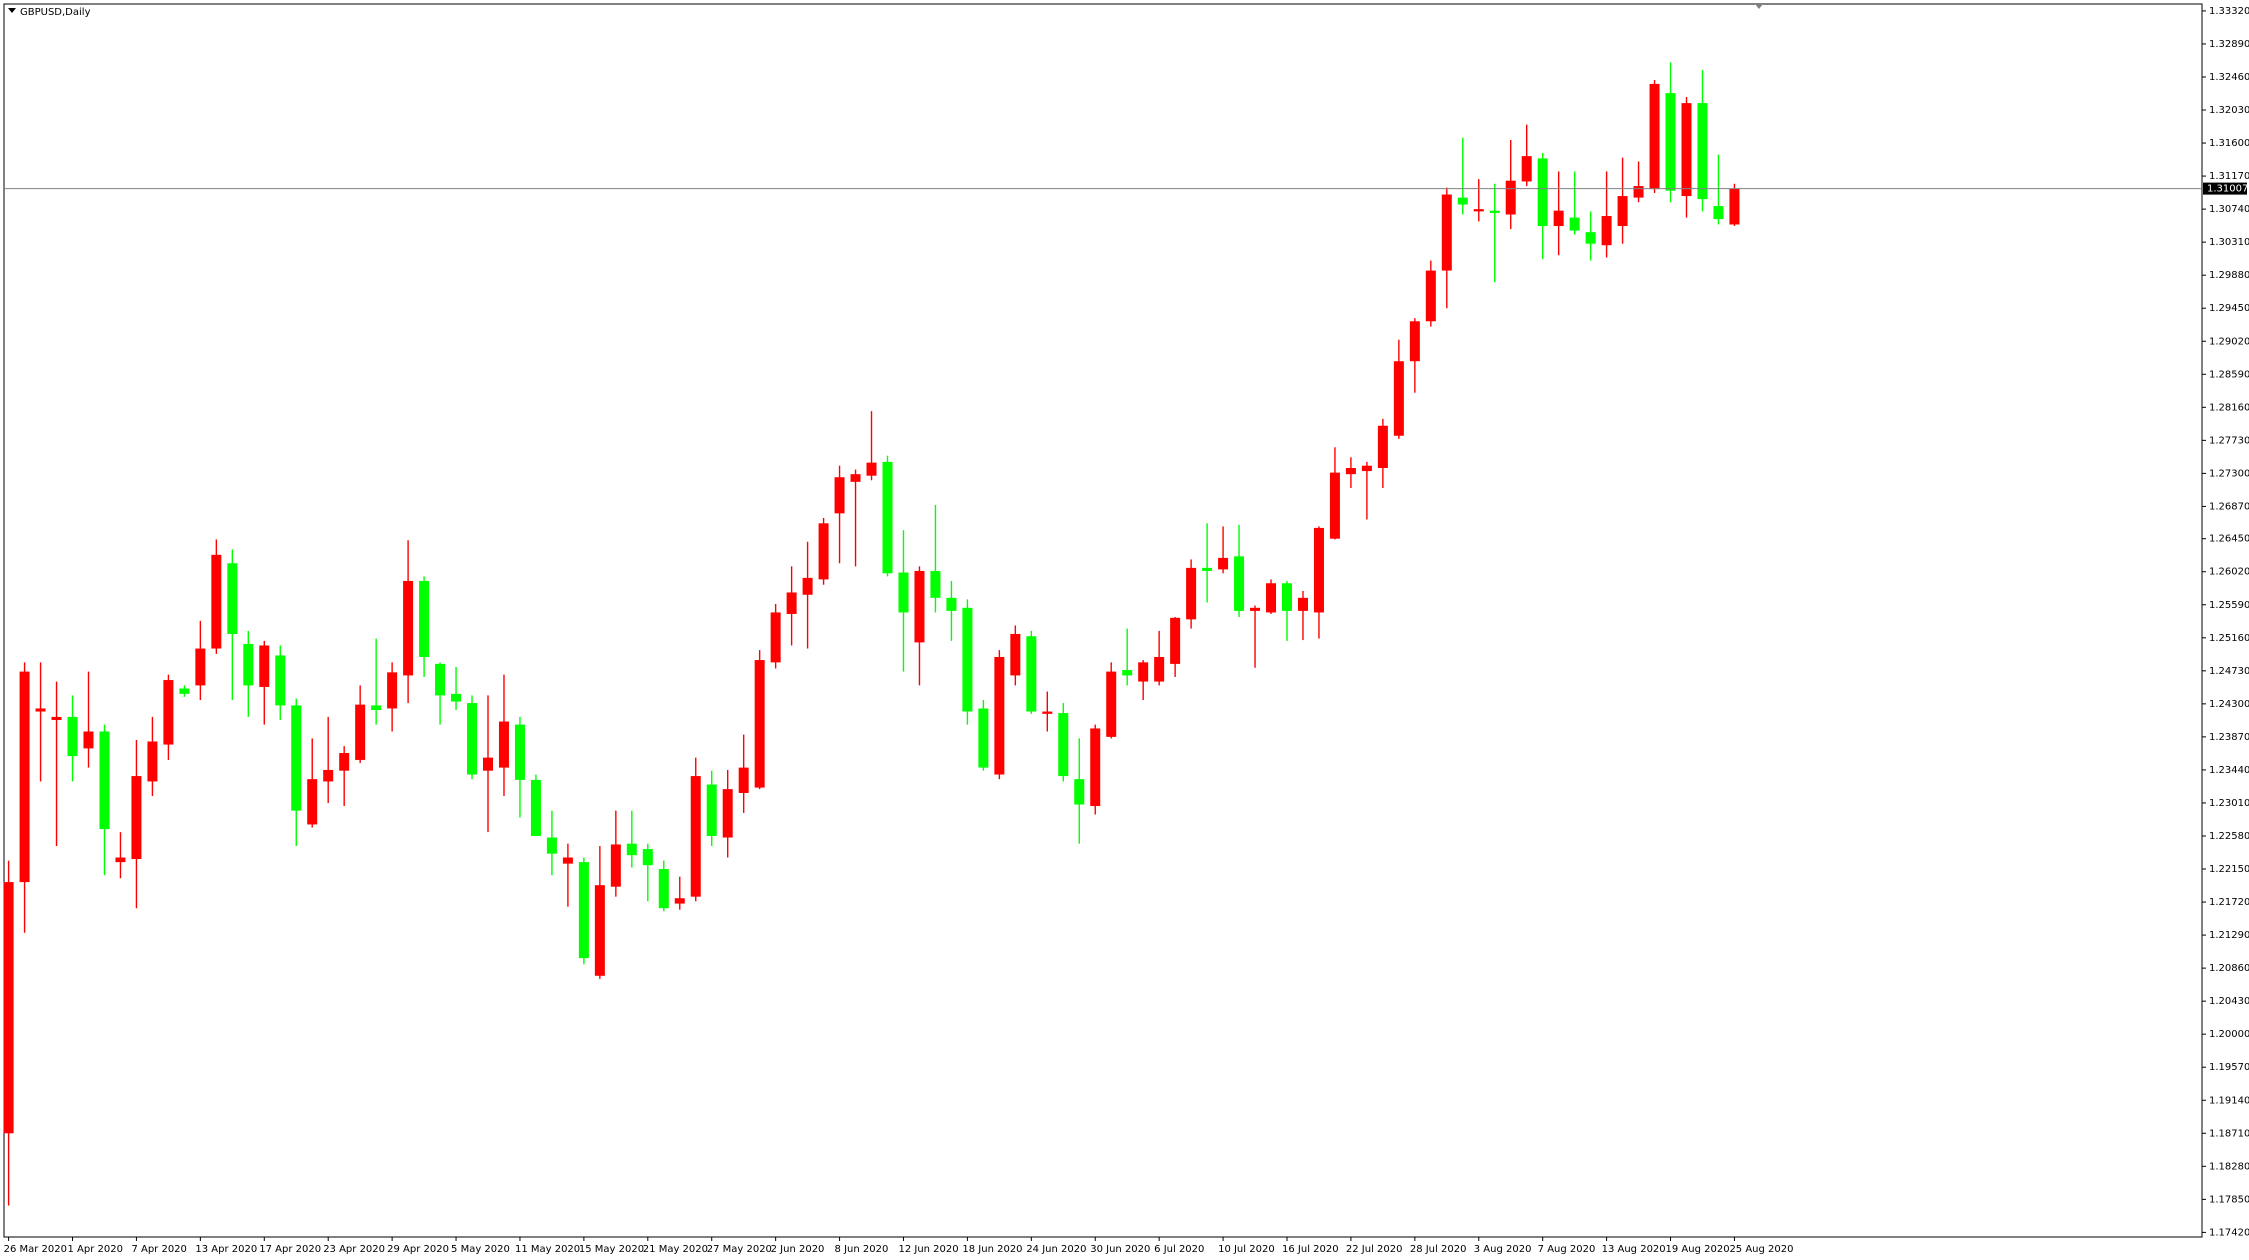 The height and width of the screenshot is (1260, 2249). I want to click on x-tick-label: 13 Aug 2020, so click(1634, 1249).